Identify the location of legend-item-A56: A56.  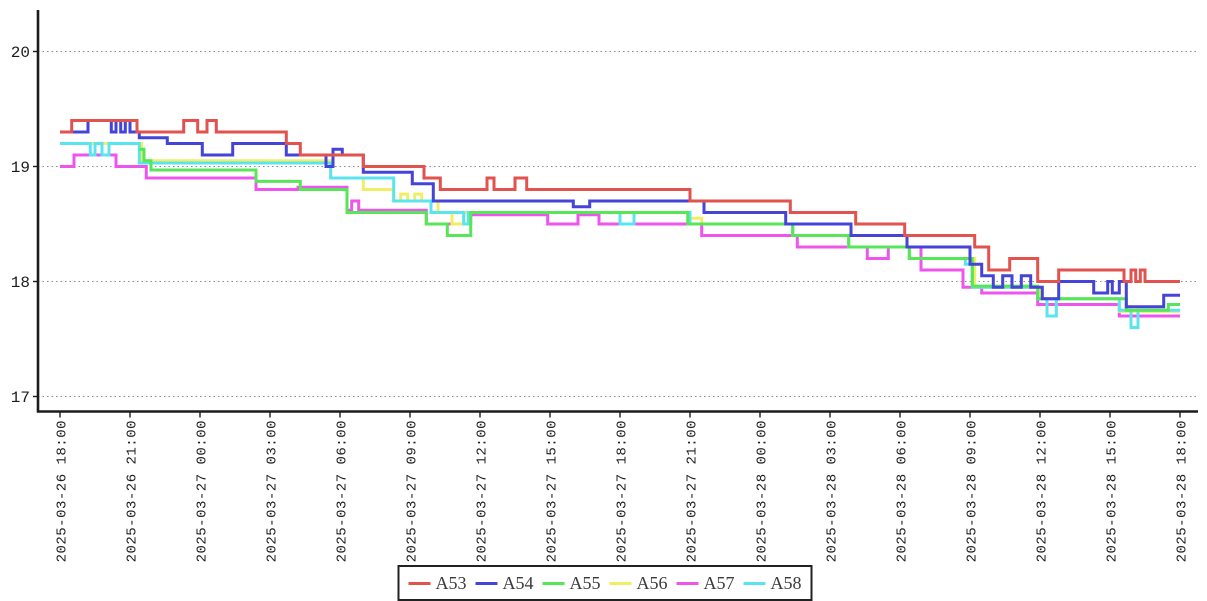
(638, 583).